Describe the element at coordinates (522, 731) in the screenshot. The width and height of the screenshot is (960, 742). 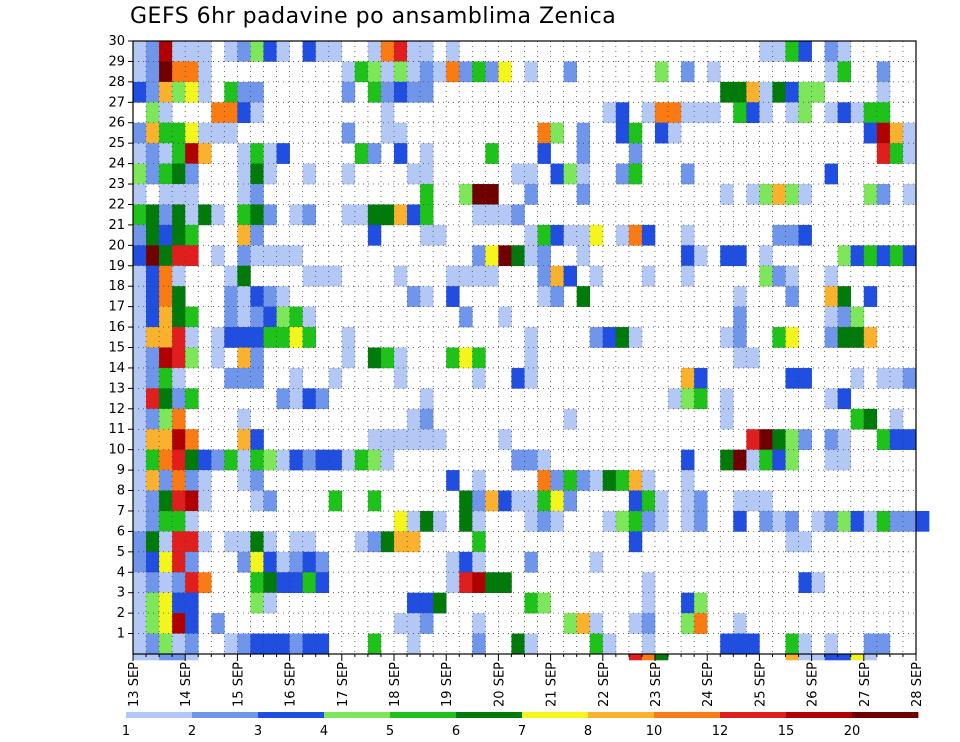
I see `colorbar-label: 7` at that location.